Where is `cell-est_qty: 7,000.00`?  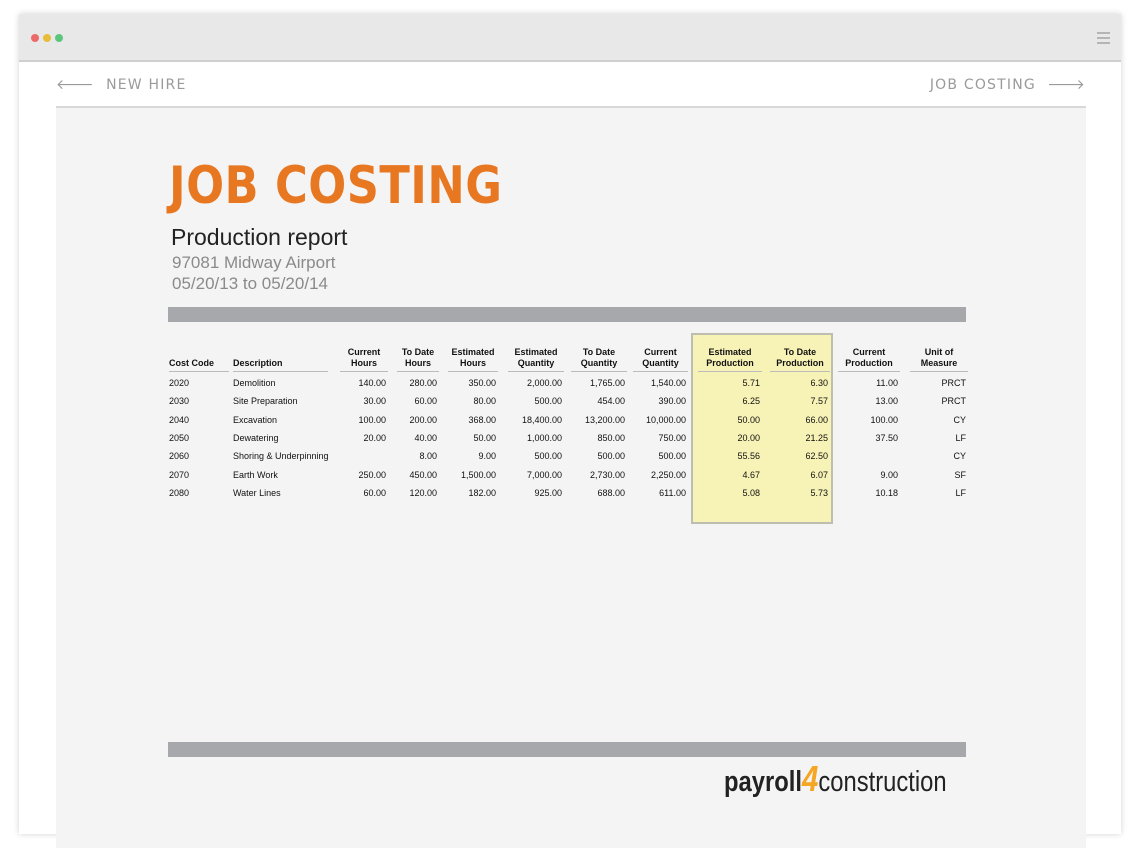 cell-est_qty: 7,000.00 is located at coordinates (544, 474).